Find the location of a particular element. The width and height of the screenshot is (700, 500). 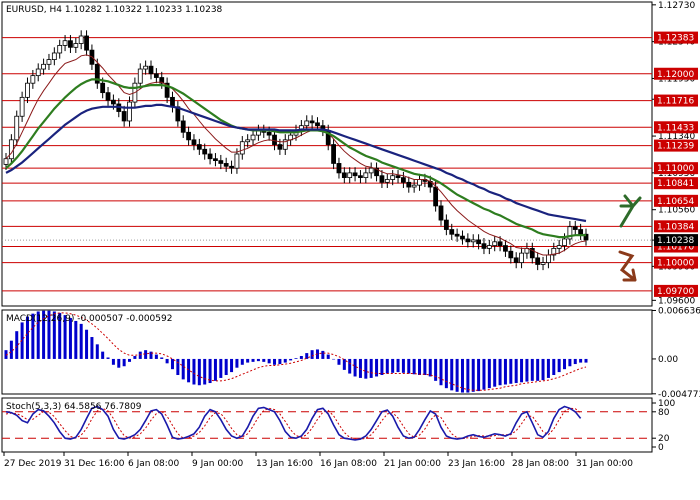

x-tick-label: 31 Jan 00:00 is located at coordinates (604, 464).